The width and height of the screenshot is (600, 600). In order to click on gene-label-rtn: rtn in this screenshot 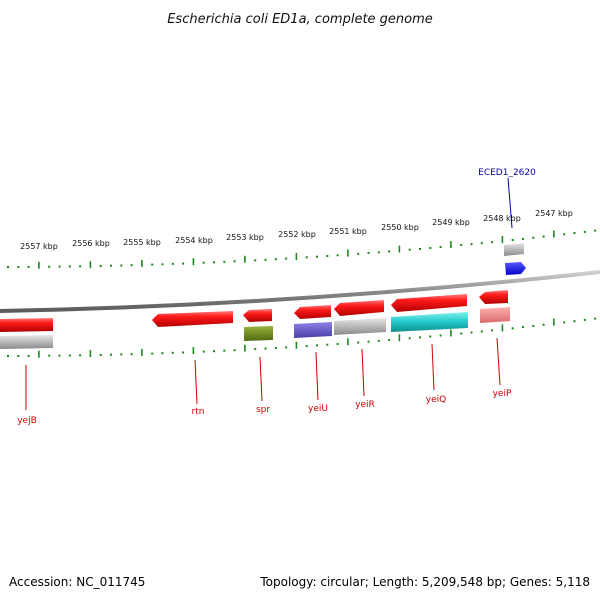, I will do `click(198, 412)`.